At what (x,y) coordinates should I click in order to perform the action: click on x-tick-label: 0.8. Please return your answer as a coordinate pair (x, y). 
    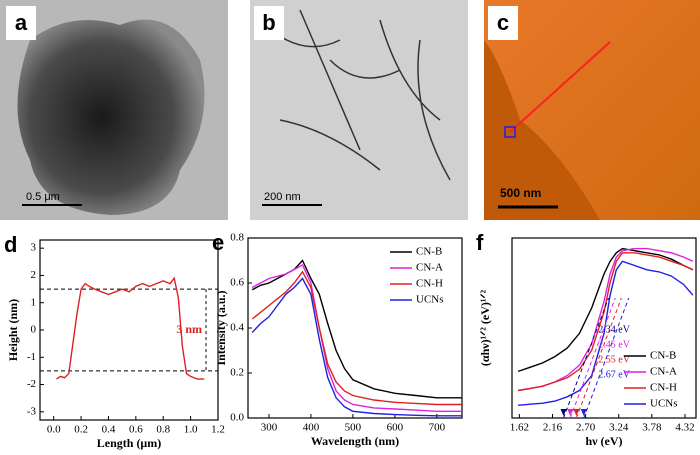
    Looking at the image, I should click on (163, 430).